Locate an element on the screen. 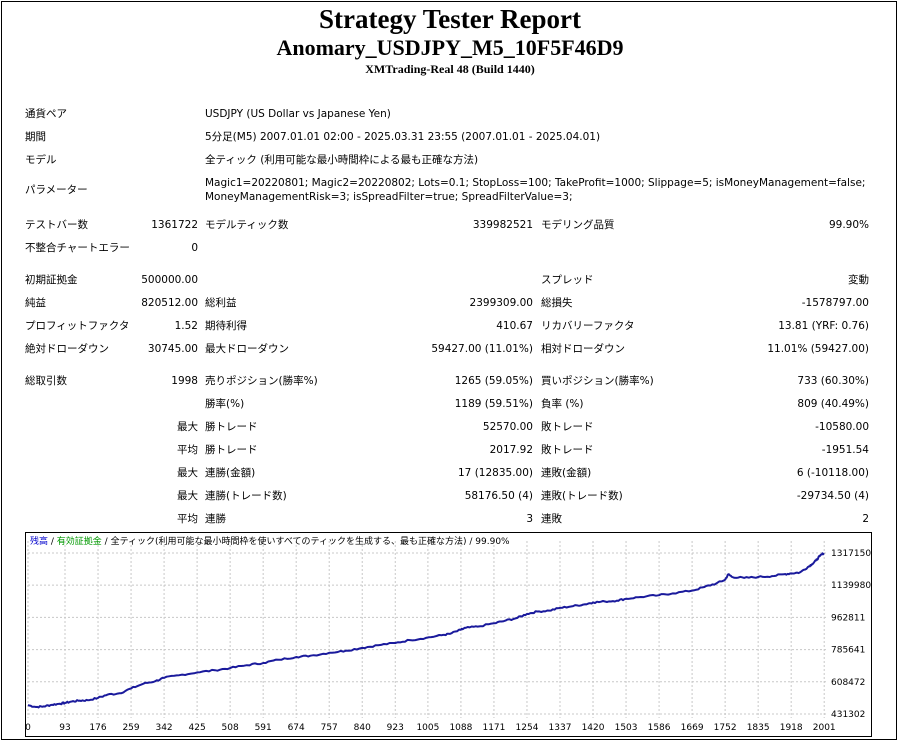 The width and height of the screenshot is (900, 743). pf-label: プロフィットファクタ is located at coordinates (77, 326).